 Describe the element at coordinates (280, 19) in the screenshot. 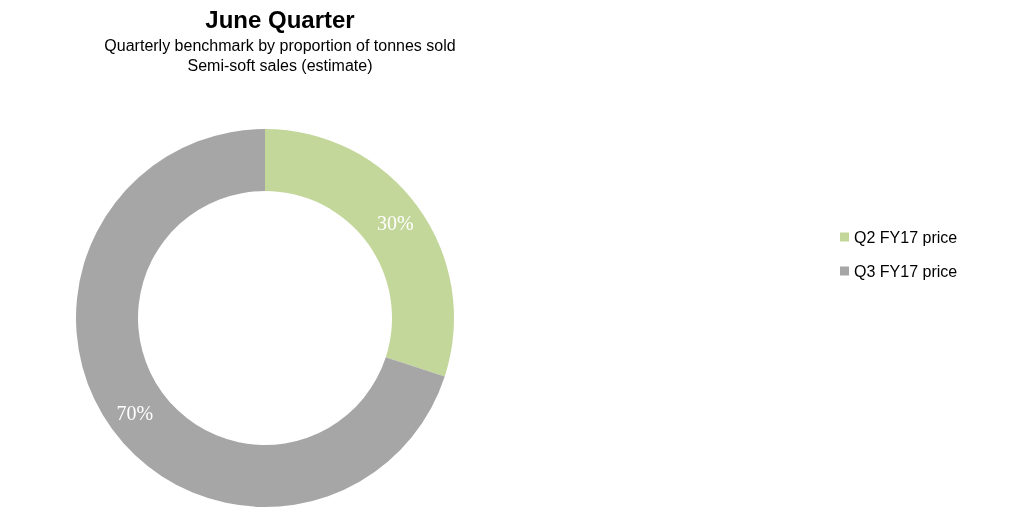

I see `chart-title: June Quarter` at that location.